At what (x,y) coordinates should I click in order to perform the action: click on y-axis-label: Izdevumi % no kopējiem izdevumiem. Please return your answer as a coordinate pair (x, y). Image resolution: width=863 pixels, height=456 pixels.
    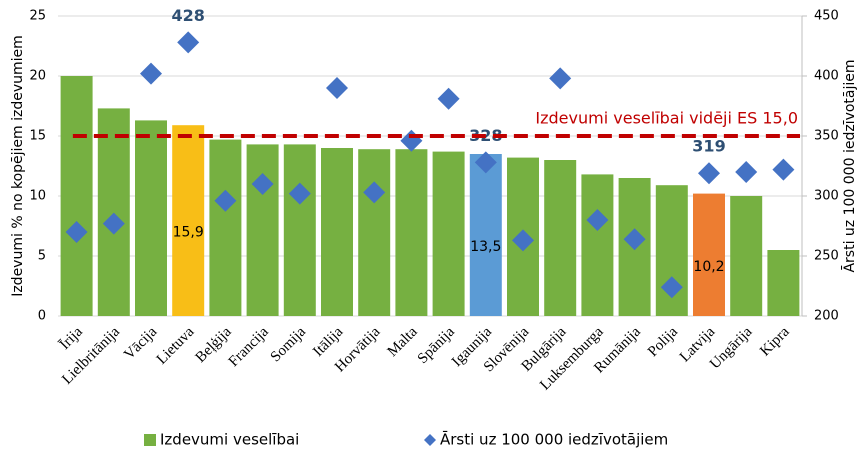
    Looking at the image, I should click on (18, 166).